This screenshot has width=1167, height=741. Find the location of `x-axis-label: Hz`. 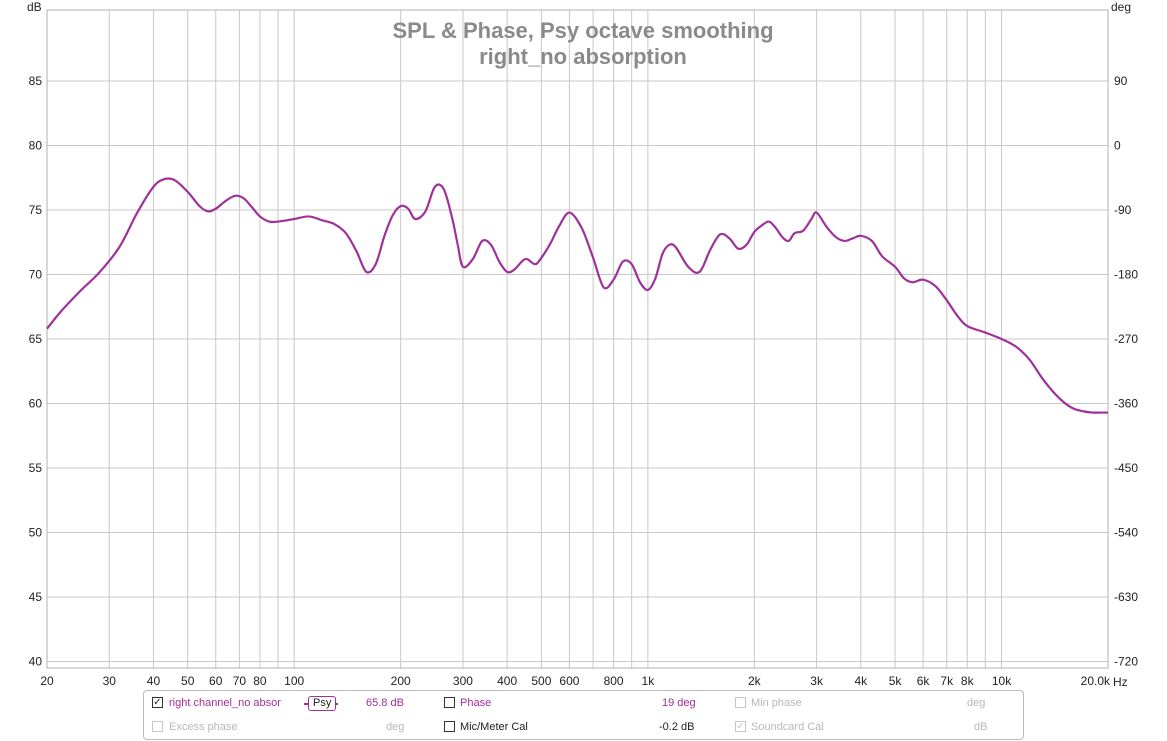

x-axis-label: Hz is located at coordinates (1120, 682).